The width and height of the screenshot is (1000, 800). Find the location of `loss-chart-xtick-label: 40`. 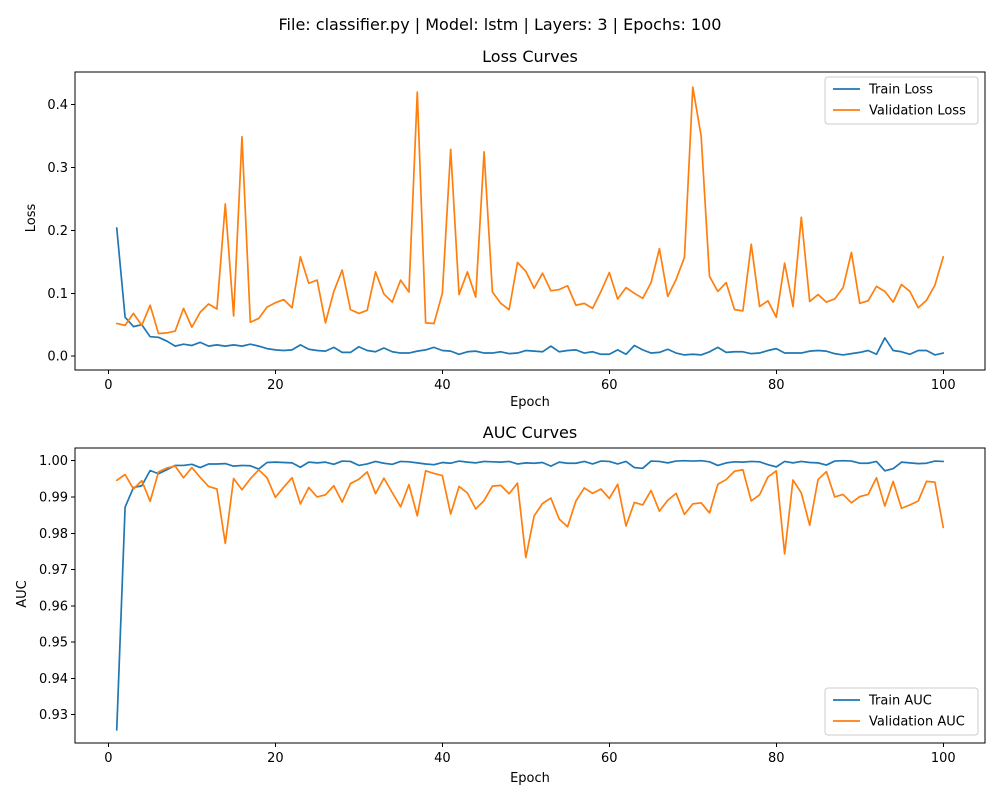

loss-chart-xtick-label: 40 is located at coordinates (442, 385).